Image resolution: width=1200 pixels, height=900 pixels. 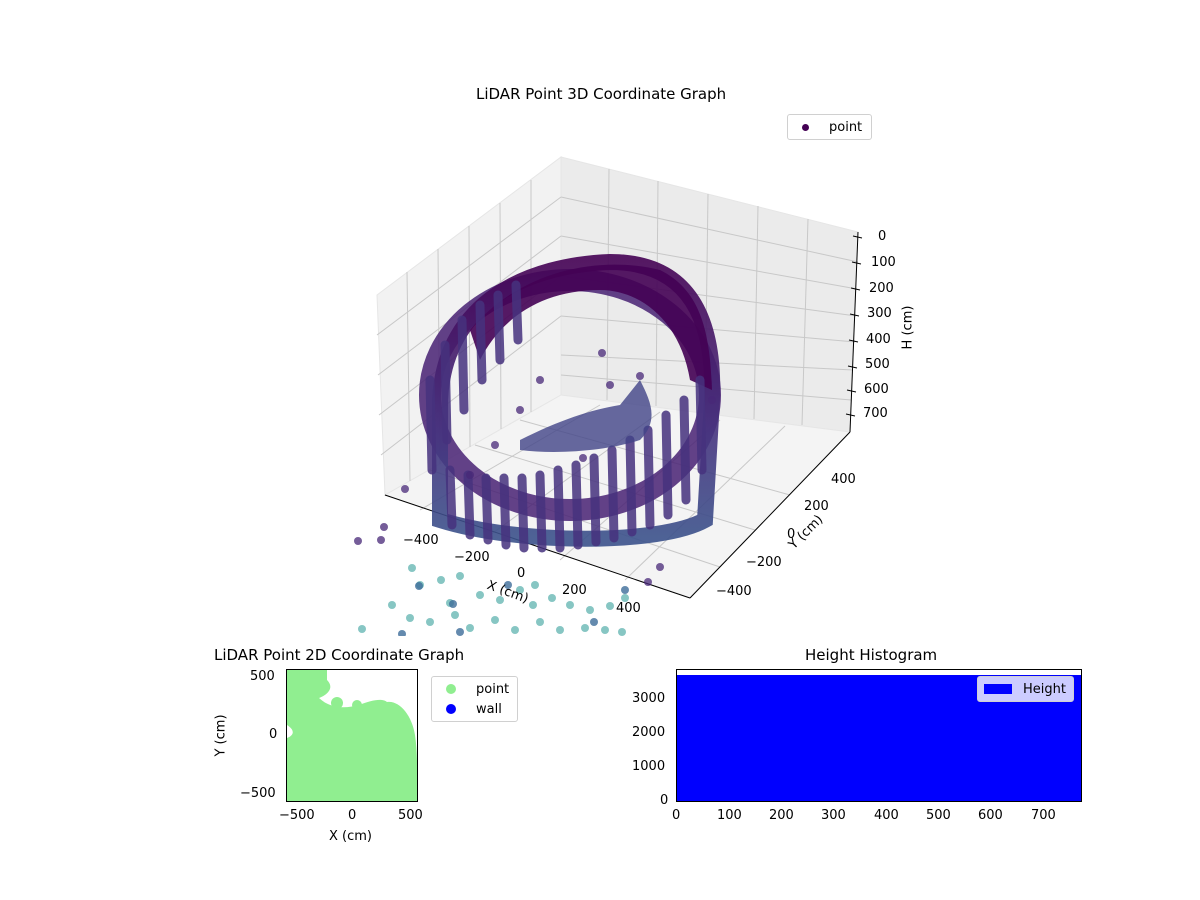 What do you see at coordinates (734, 591) in the screenshot?
I see `y-tick-neg400: −400` at bounding box center [734, 591].